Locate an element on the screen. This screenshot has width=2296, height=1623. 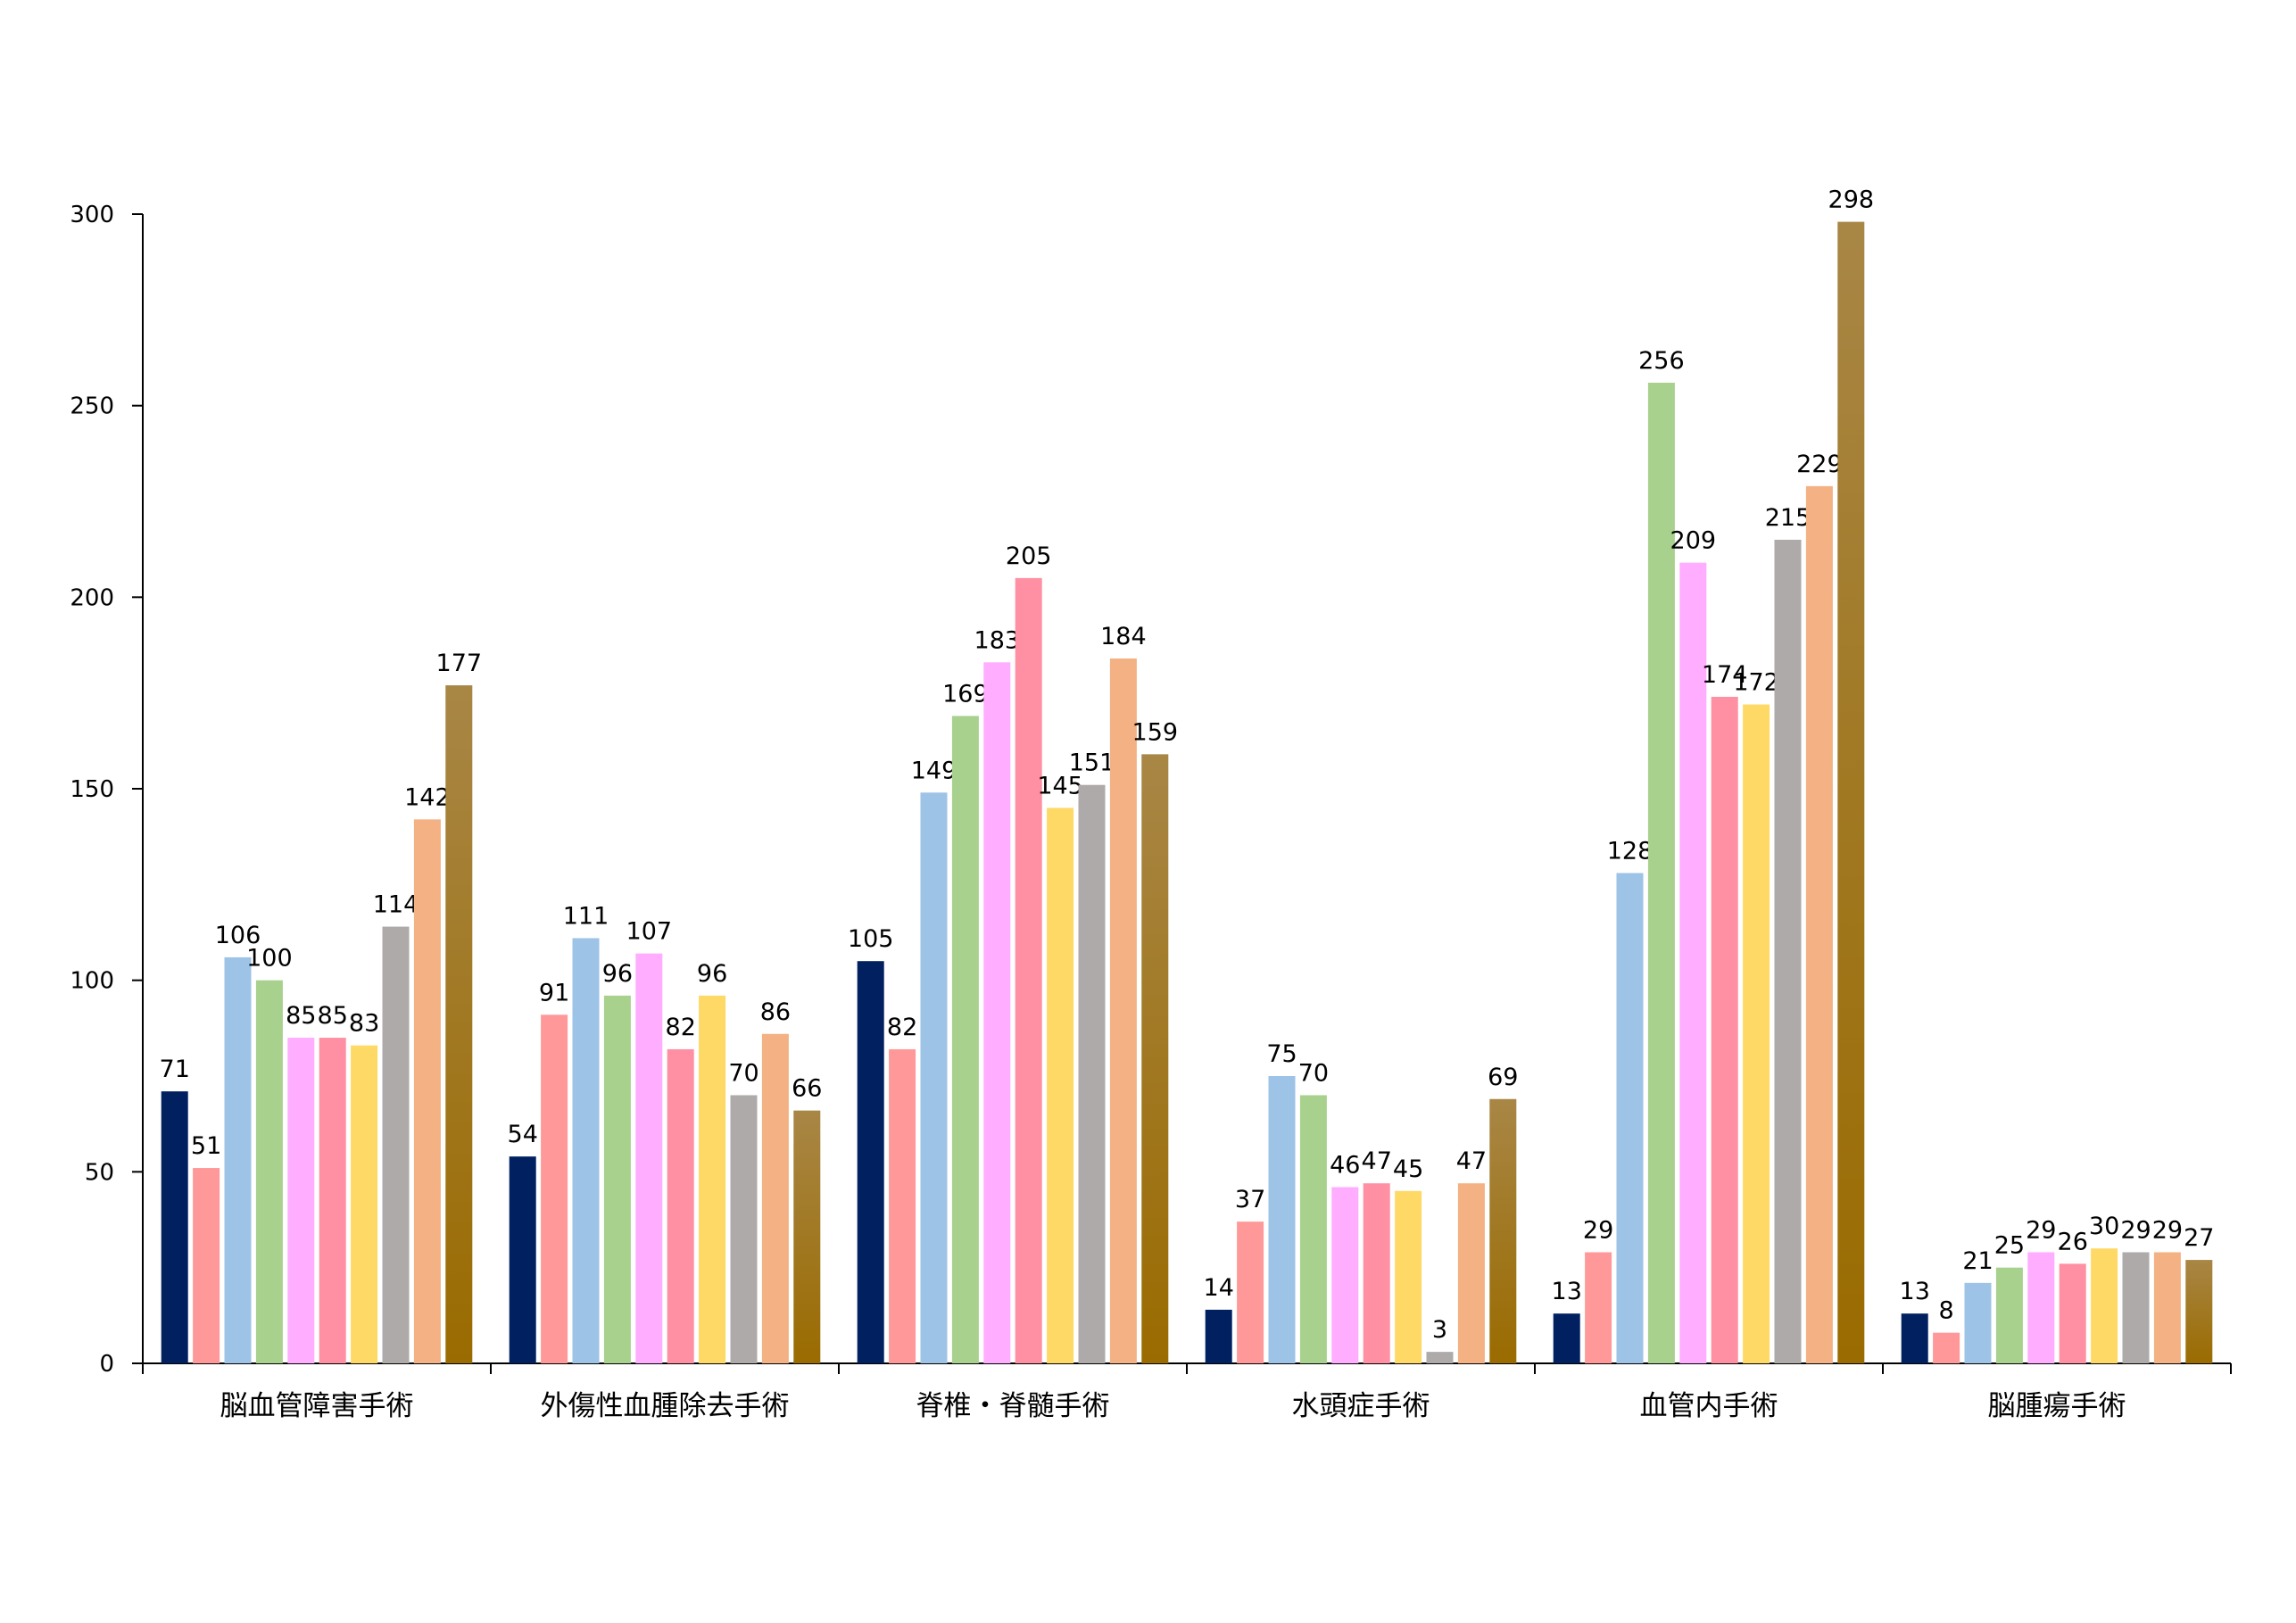
data-label: 54 is located at coordinates (523, 1134).